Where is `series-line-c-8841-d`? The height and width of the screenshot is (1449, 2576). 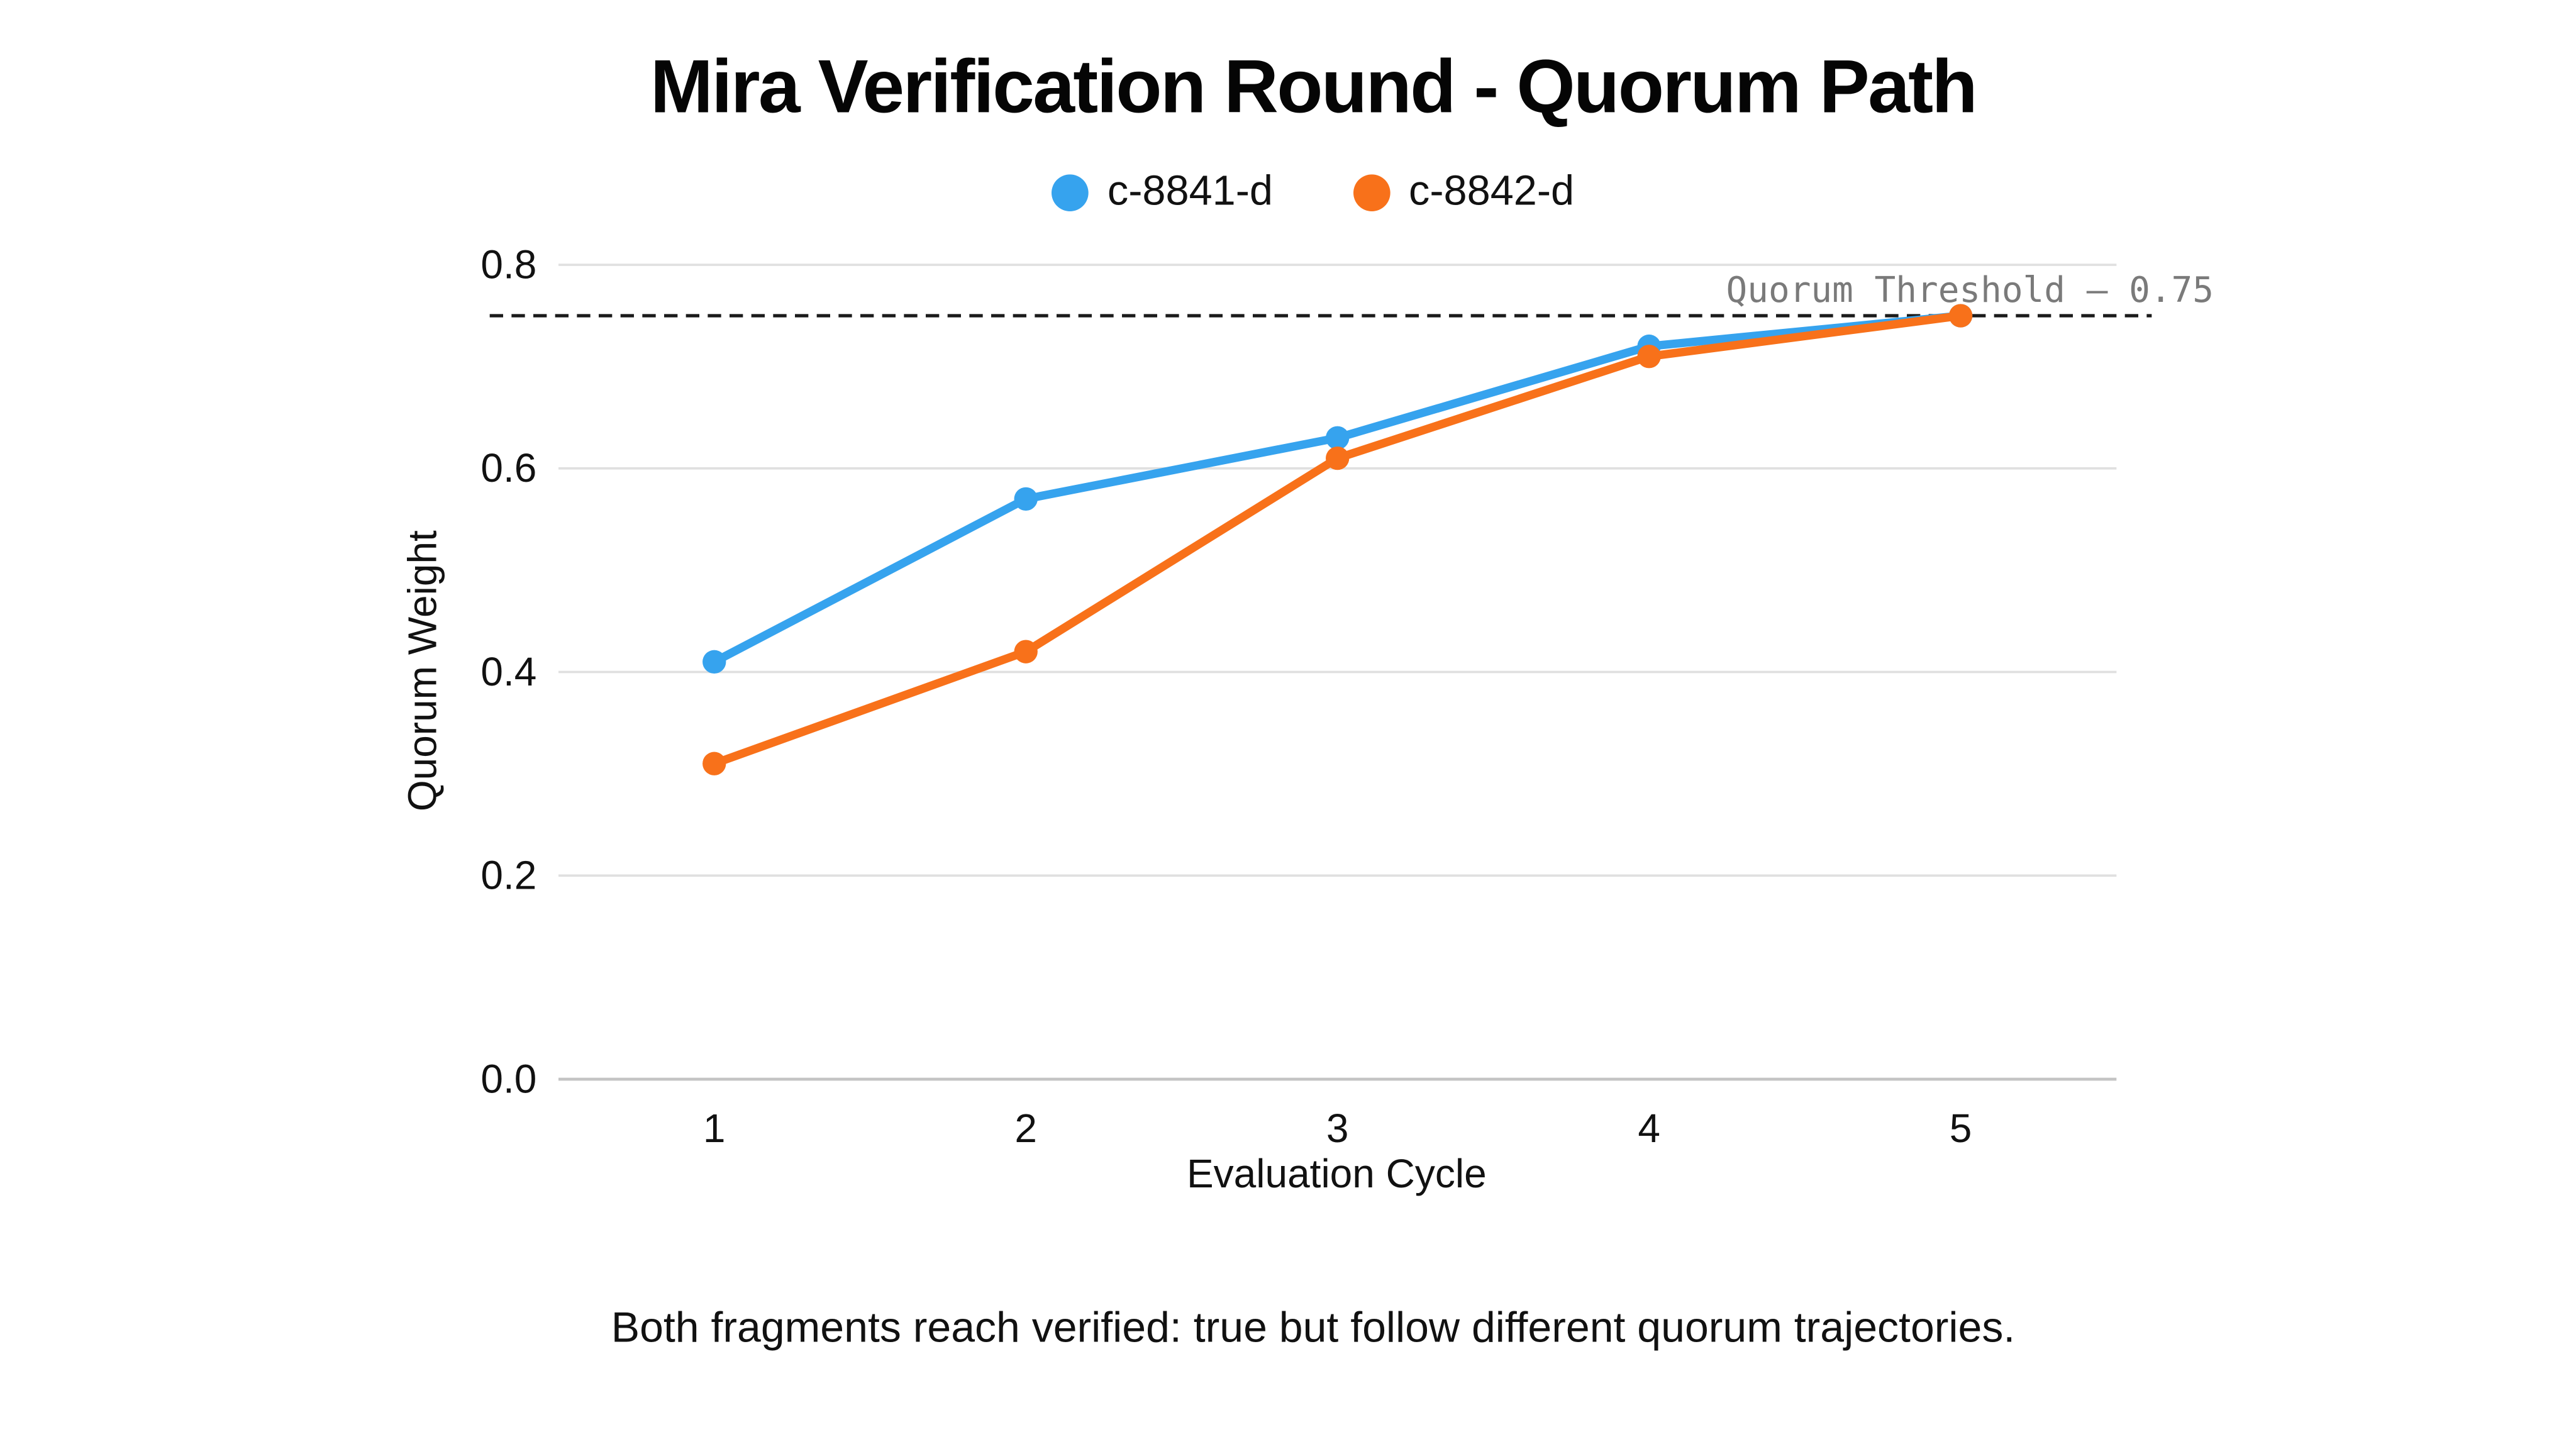
series-line-c-8841-d is located at coordinates (1337, 489).